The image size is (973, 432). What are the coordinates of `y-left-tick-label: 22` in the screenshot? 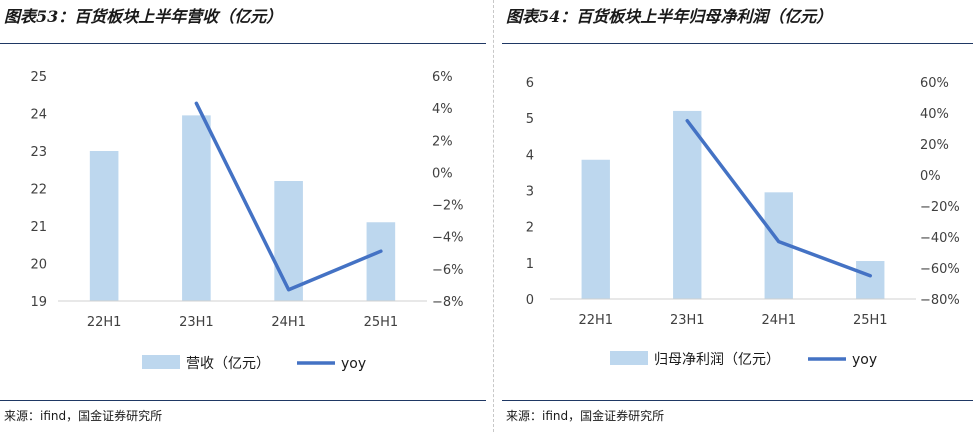 It's located at (38, 190).